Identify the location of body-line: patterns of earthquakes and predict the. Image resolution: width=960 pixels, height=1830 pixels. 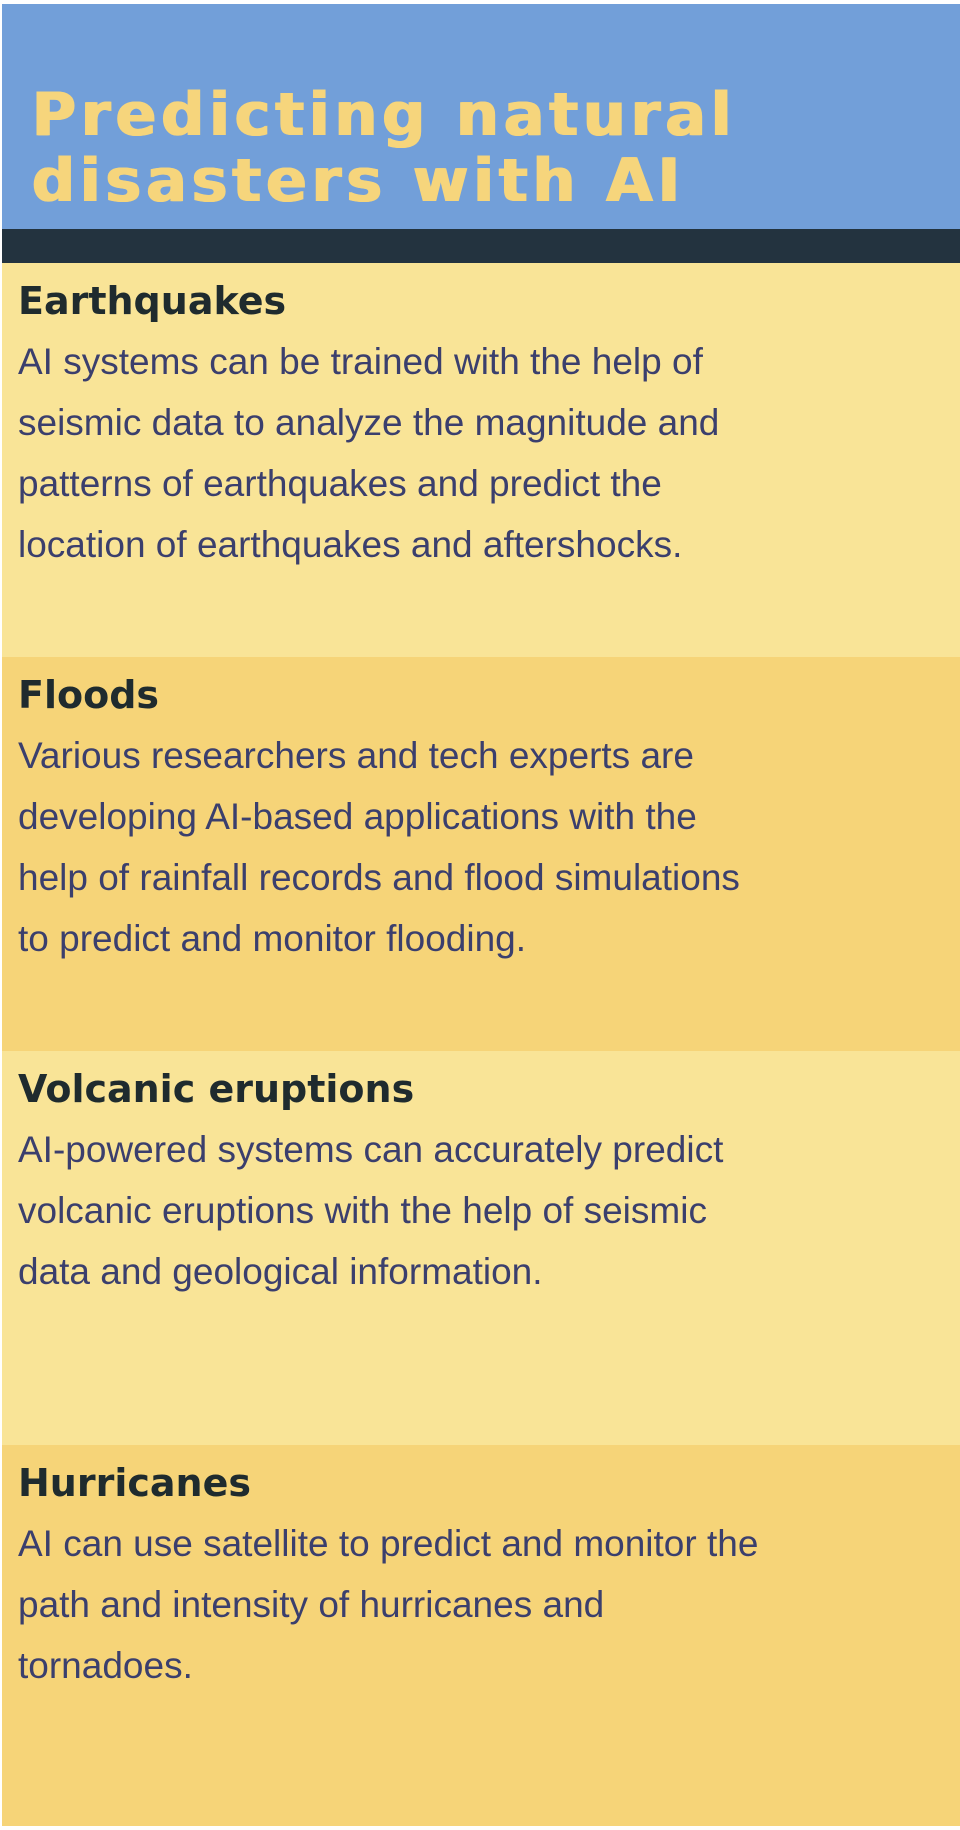
(340, 483).